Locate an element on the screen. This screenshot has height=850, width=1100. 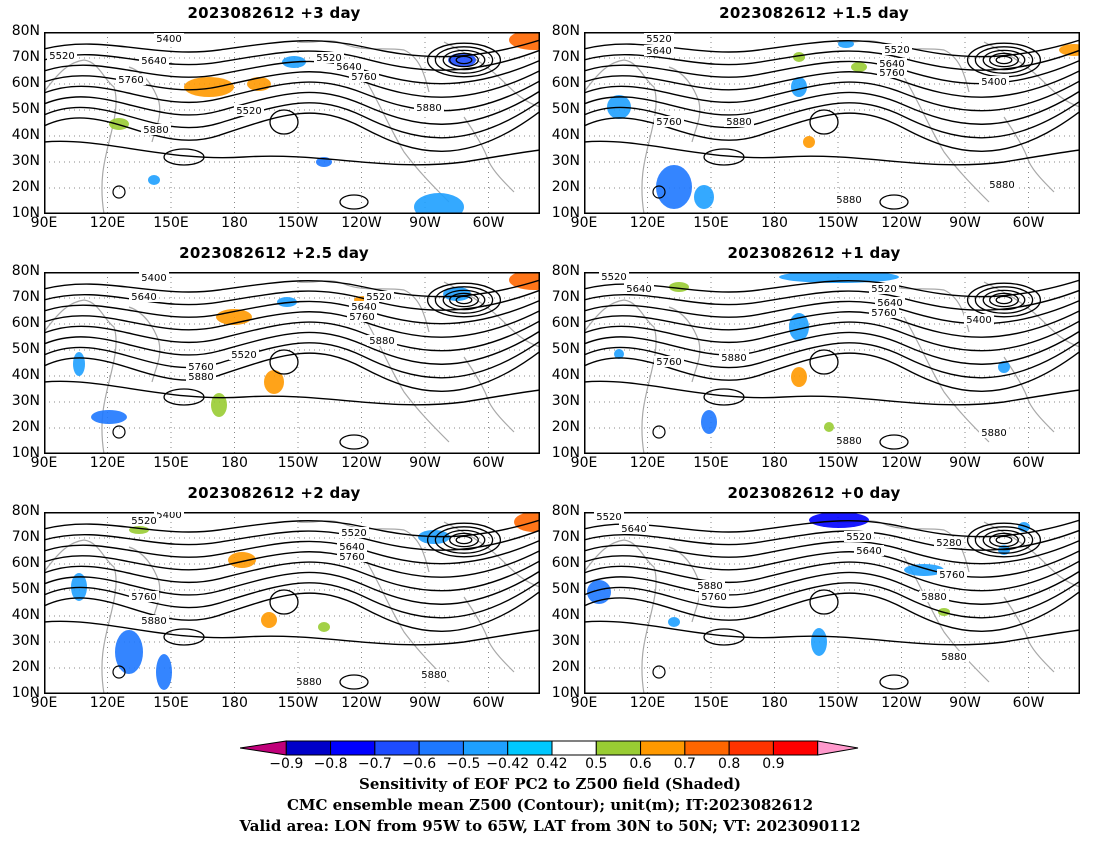
colorbar-tick-label: −0.8 is located at coordinates (330, 764).